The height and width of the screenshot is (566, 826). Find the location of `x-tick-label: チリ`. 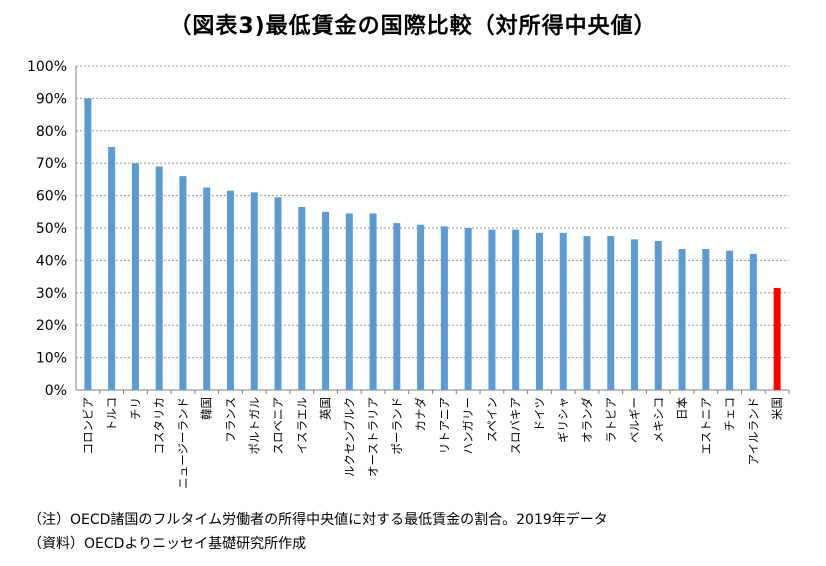

x-tick-label: チリ is located at coordinates (135, 408).